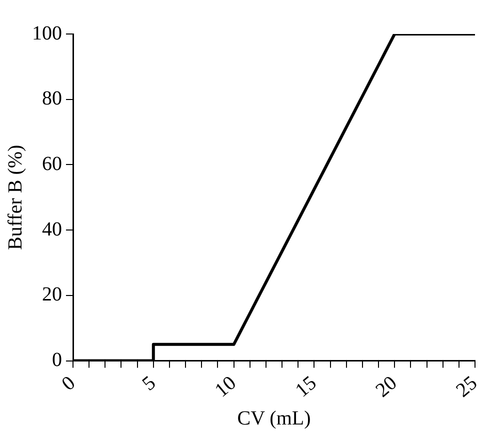 The image size is (497, 433). I want to click on y-tick-label: 60, so click(52, 163).